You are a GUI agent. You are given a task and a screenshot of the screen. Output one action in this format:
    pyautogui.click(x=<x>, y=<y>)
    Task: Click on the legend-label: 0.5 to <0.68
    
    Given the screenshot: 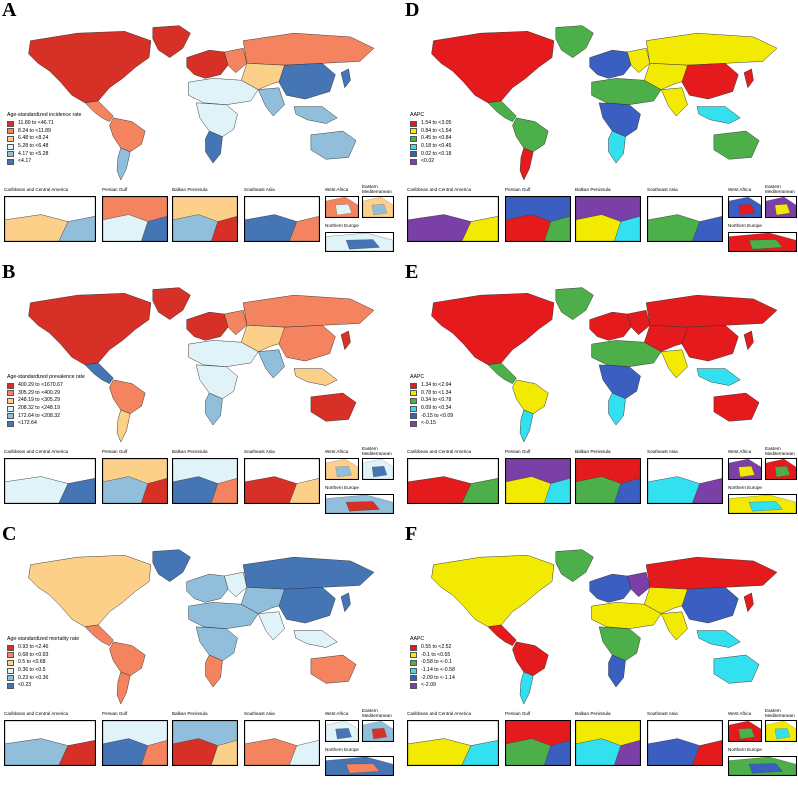 What is the action you would take?
    pyautogui.click(x=32, y=662)
    